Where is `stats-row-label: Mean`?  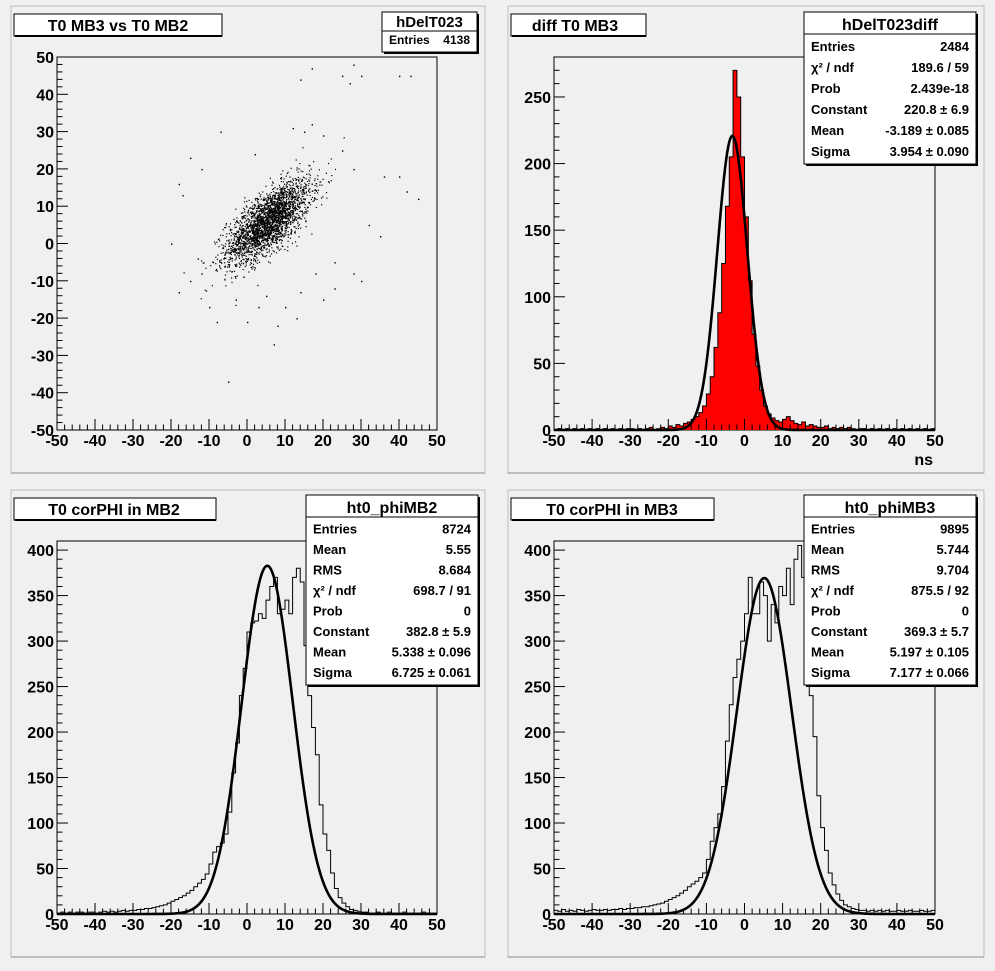
stats-row-label: Mean is located at coordinates (827, 652).